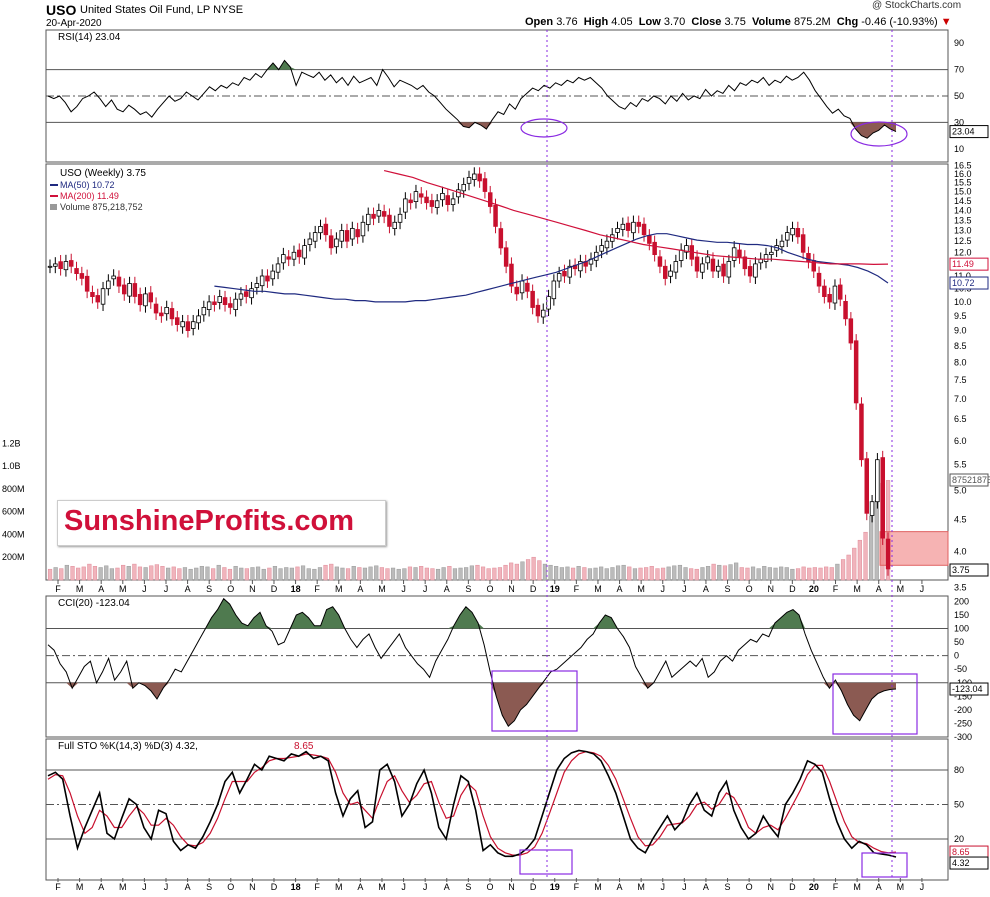 This screenshot has height=897, width=990. I want to click on price-x-axis-label-M: M, so click(598, 589).